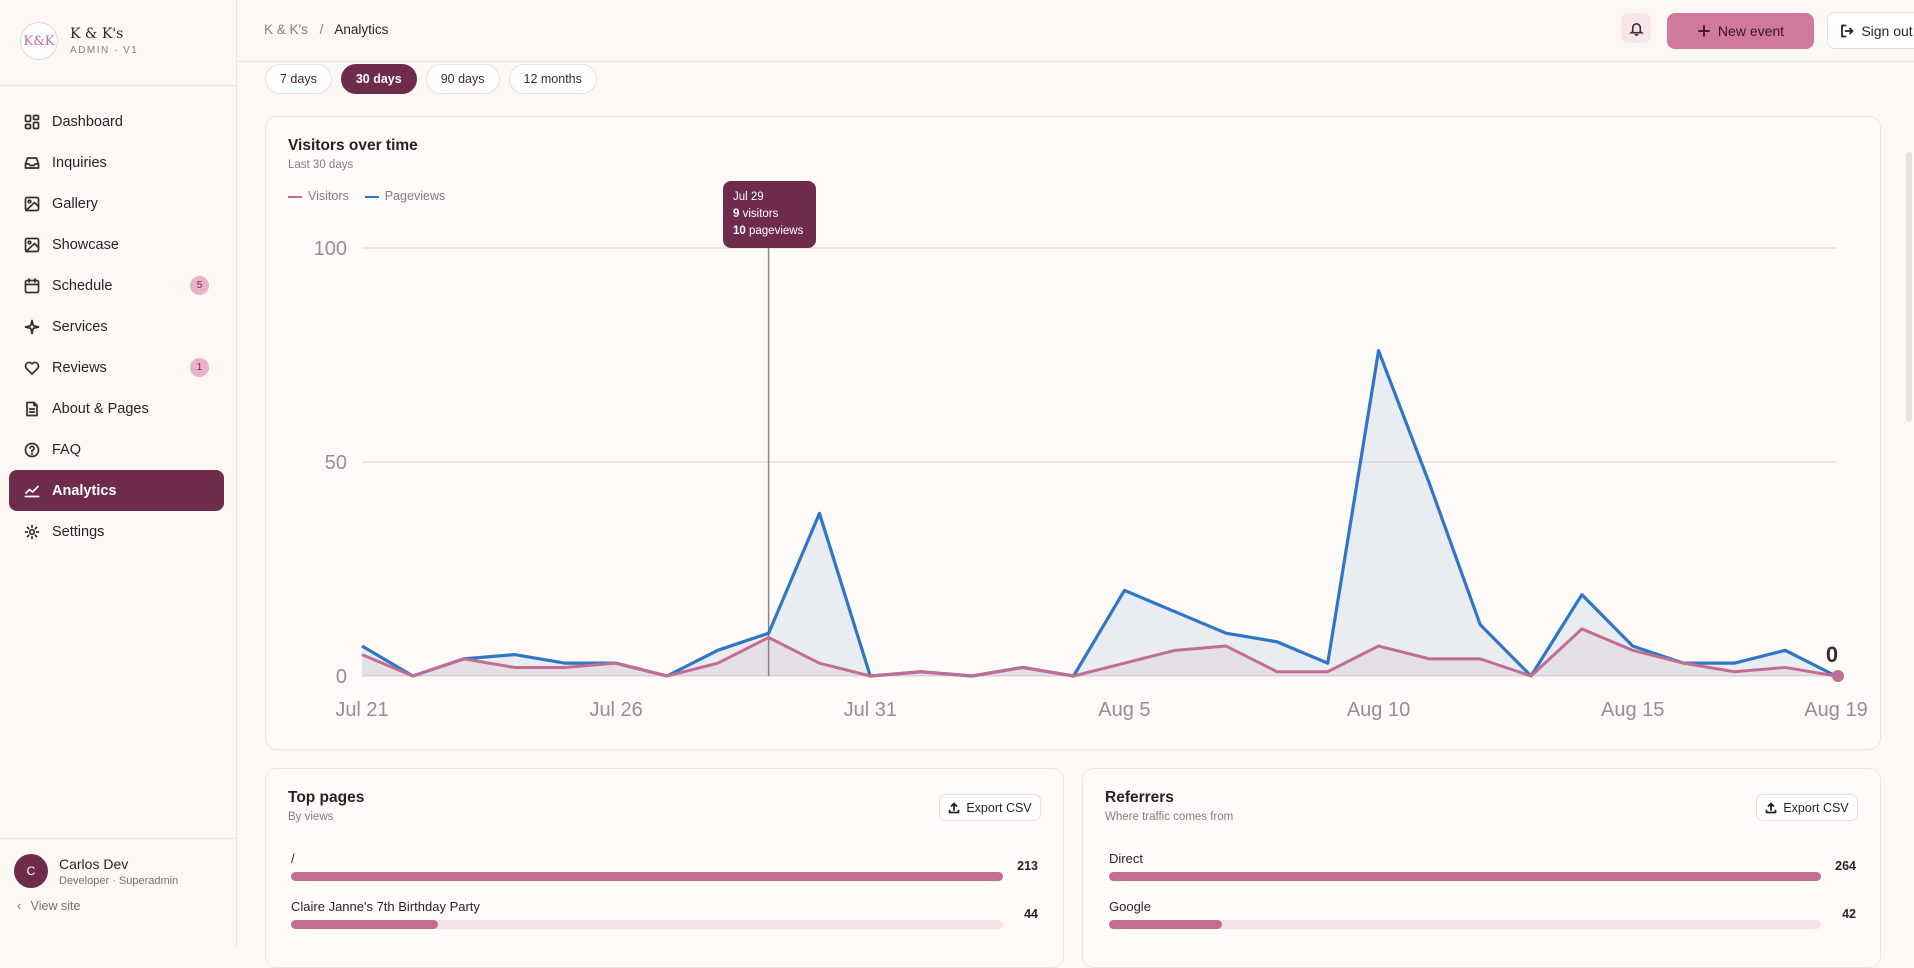 The image size is (1914, 968). I want to click on plus-icon, so click(1704, 31).